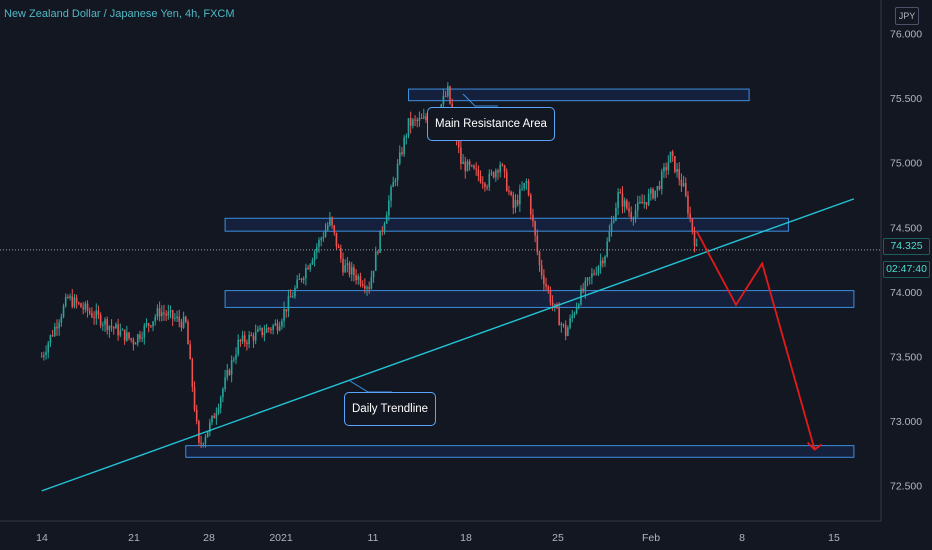  Describe the element at coordinates (742, 538) in the screenshot. I see `x-tick-label: 8` at that location.